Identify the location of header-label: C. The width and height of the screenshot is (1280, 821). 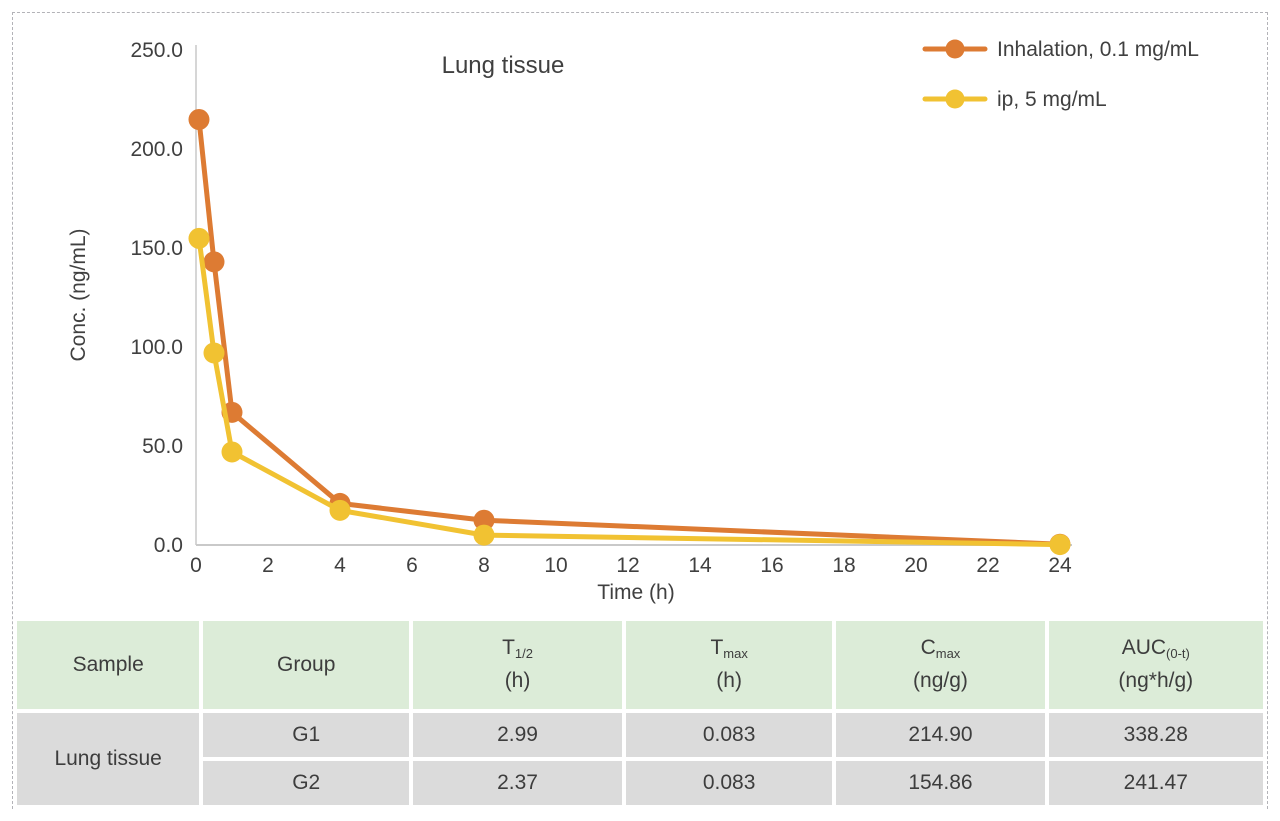
(928, 648).